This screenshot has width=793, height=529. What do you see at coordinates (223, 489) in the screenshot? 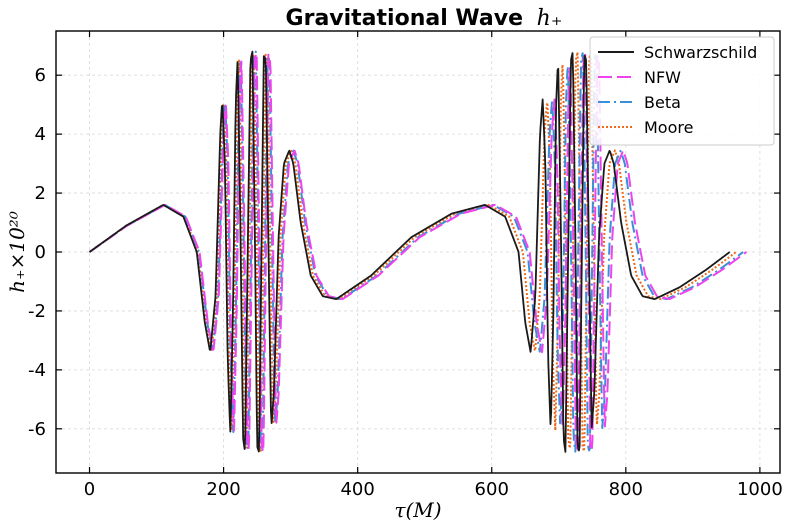
I see `x-tick-label: 200` at bounding box center [223, 489].